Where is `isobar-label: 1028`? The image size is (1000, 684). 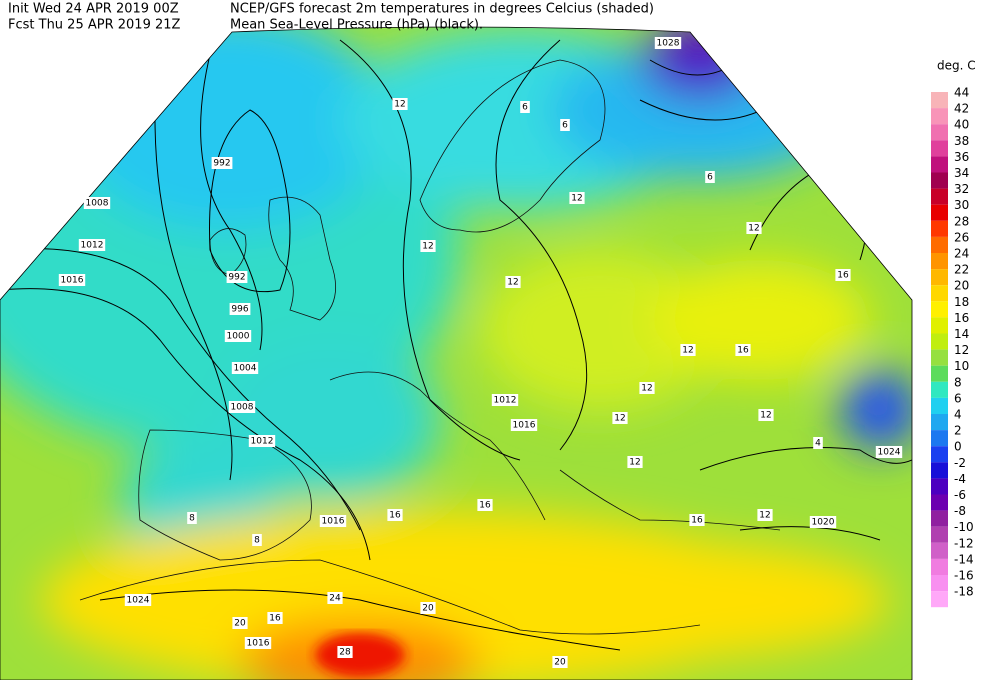 isobar-label: 1028 is located at coordinates (668, 44).